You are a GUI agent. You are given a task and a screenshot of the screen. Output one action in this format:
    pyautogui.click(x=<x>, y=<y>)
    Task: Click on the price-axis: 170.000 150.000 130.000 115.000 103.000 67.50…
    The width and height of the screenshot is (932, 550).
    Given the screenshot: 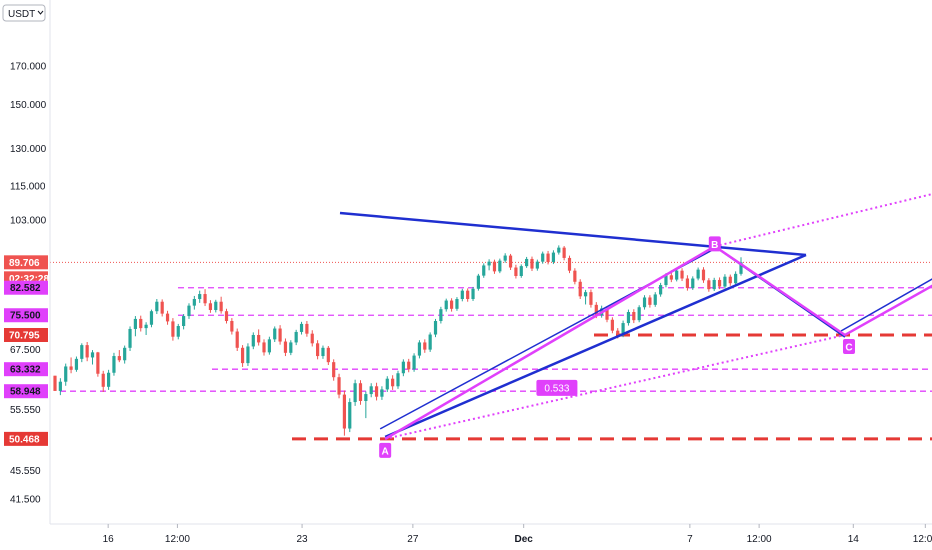 What is the action you would take?
    pyautogui.click(x=30, y=262)
    